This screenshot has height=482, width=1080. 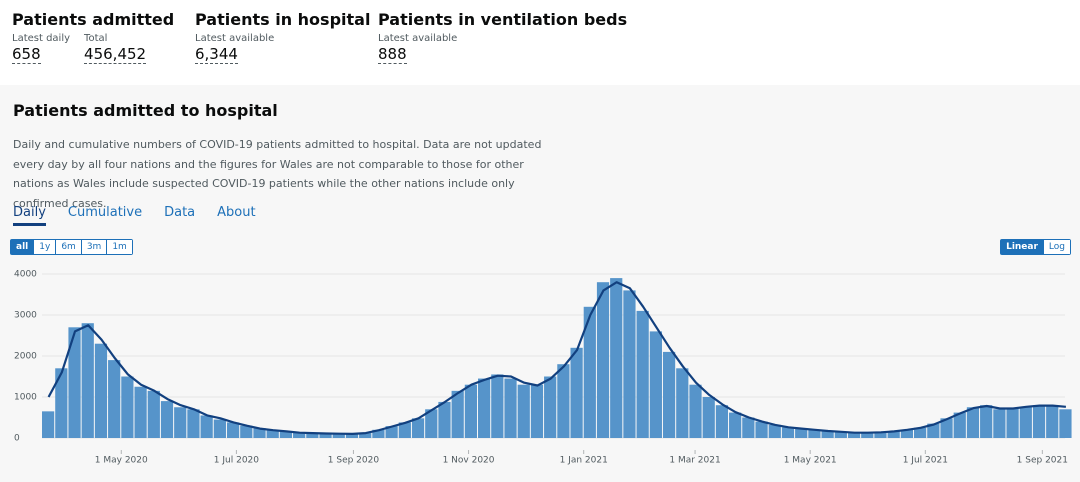 I want to click on range-button: 6m, so click(x=69, y=247).